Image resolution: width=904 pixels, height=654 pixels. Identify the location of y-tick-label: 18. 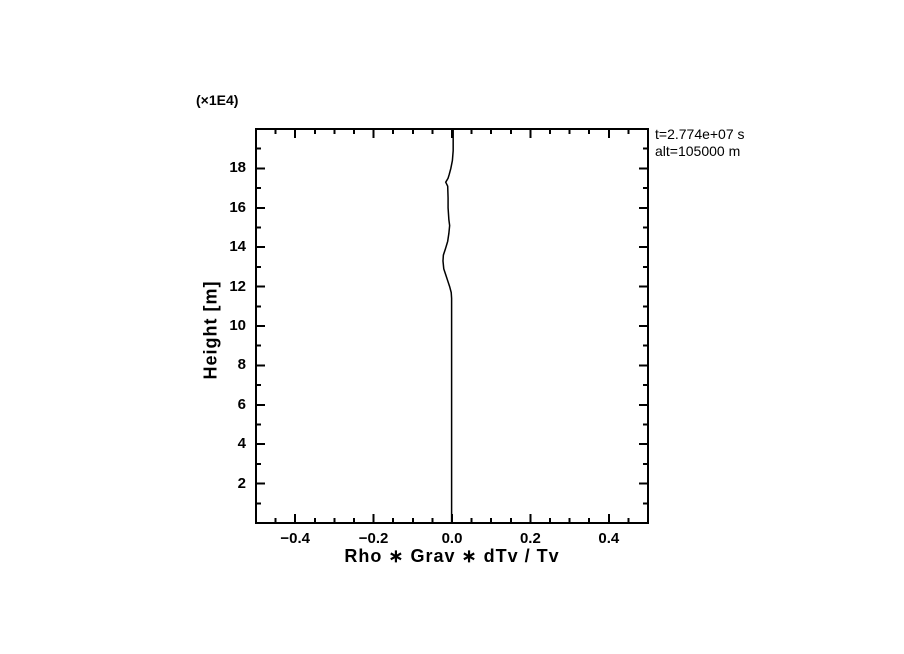
(237, 168).